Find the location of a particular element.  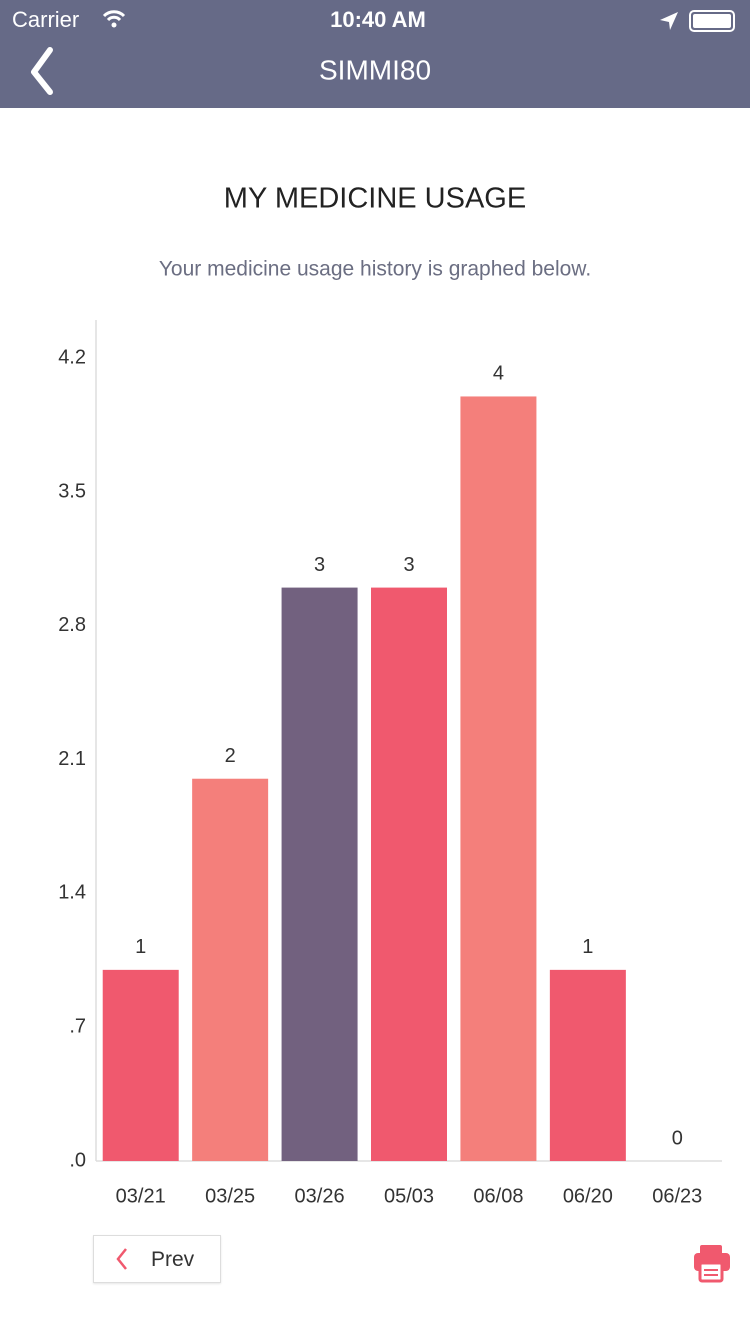

battery-level is located at coordinates (712, 21).